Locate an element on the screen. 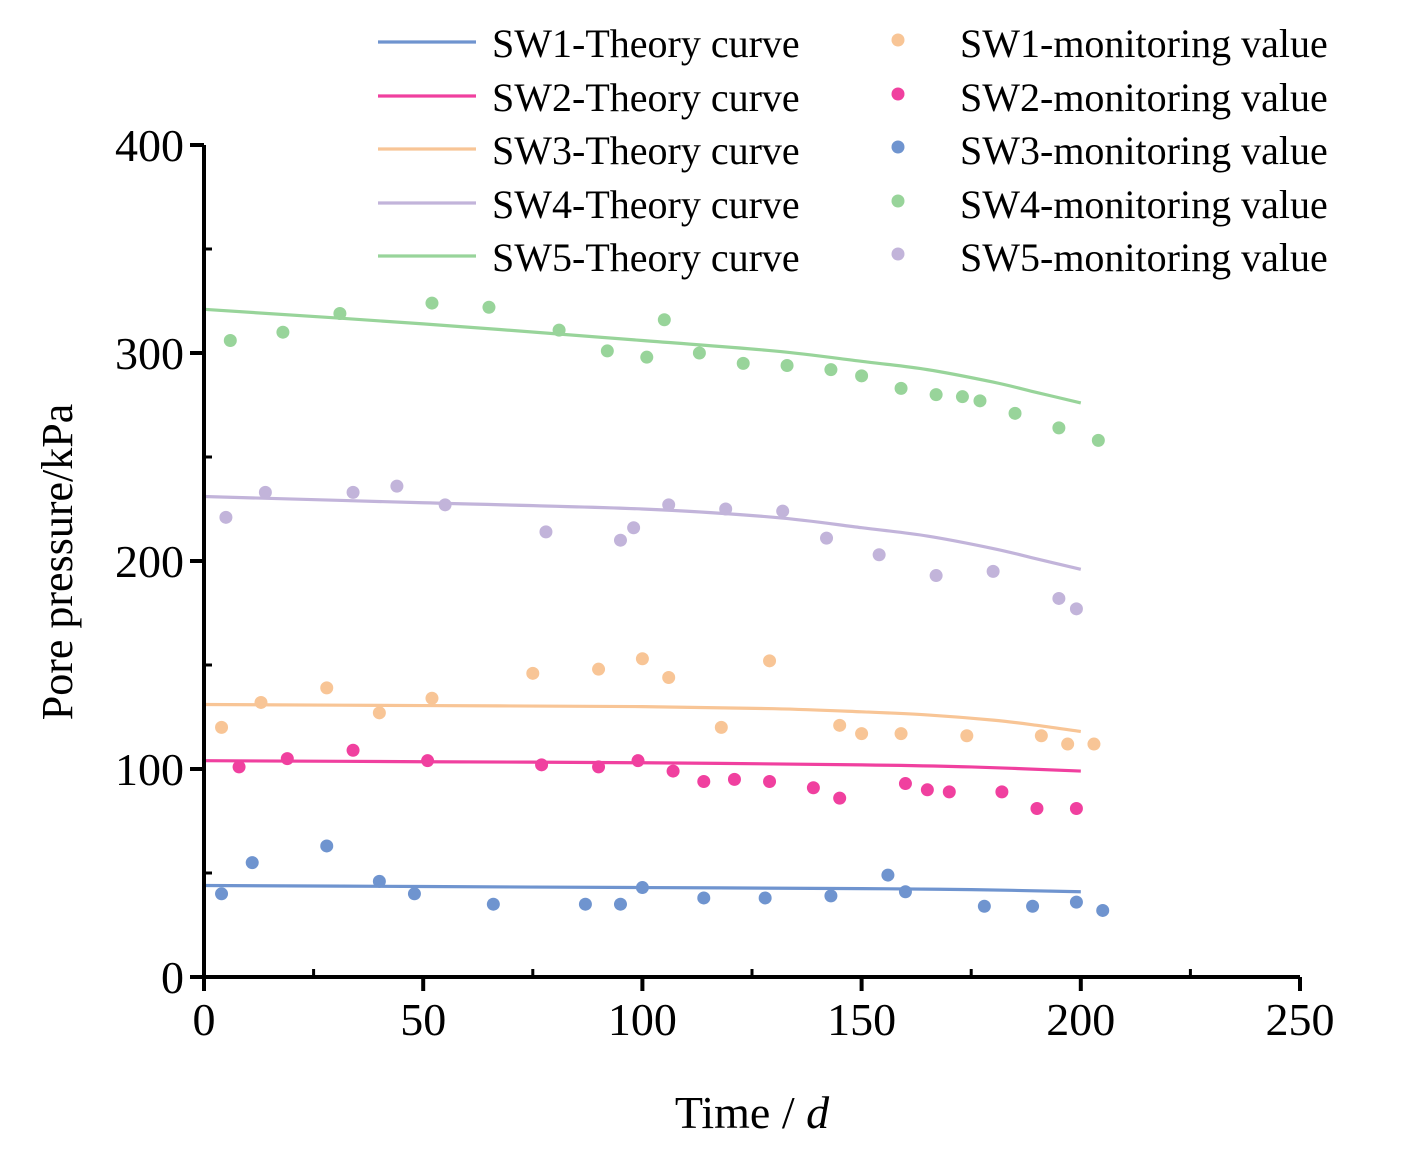 This screenshot has height=1152, width=1404. legend-label: SW2-monitoring value is located at coordinates (1144, 97).